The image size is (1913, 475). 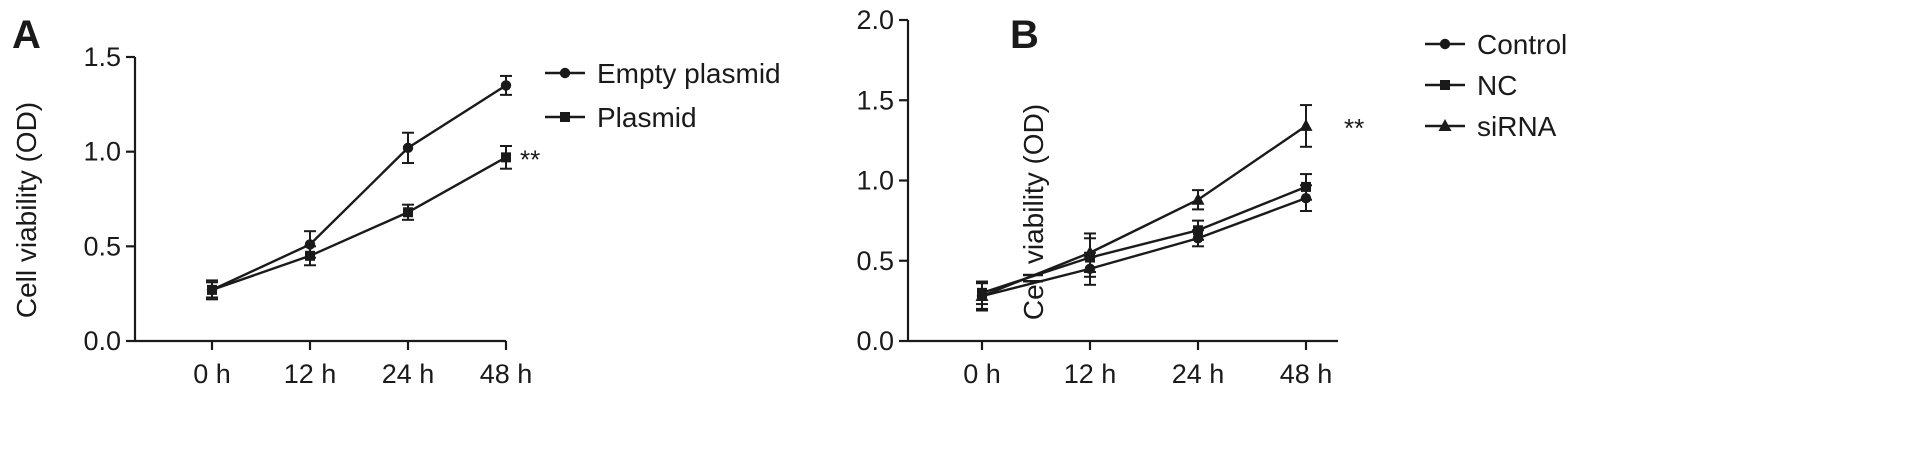 I want to click on x-tick-label-b: 48 h, so click(x=1306, y=374).